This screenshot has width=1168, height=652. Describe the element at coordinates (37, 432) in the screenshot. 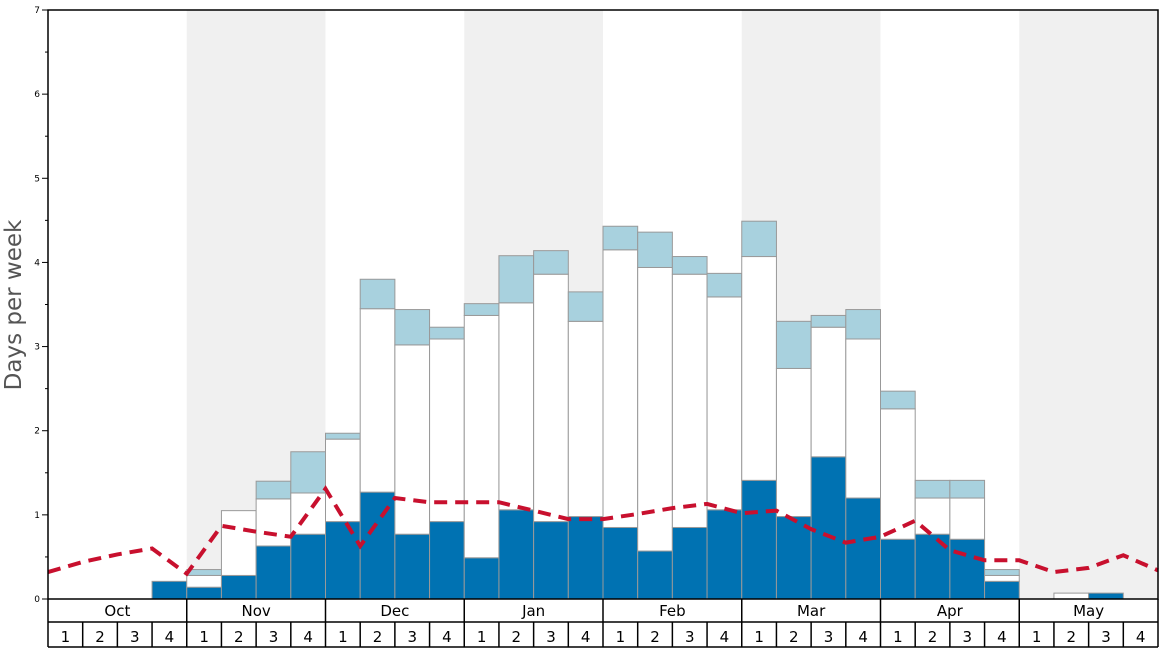

I see `y-tick-label: 2` at that location.